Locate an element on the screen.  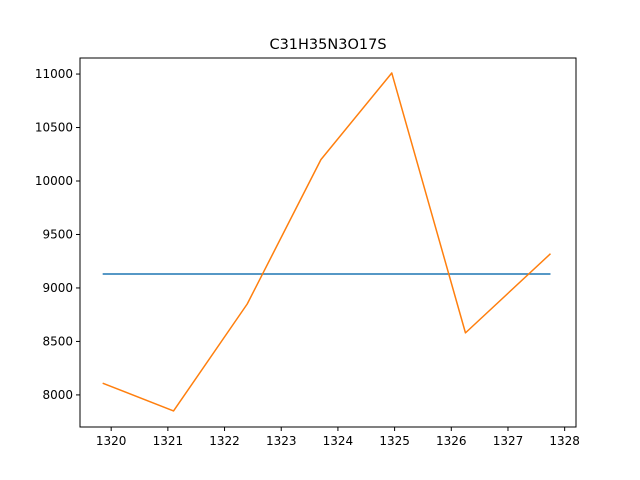
x-tick-label: 1326 is located at coordinates (451, 441).